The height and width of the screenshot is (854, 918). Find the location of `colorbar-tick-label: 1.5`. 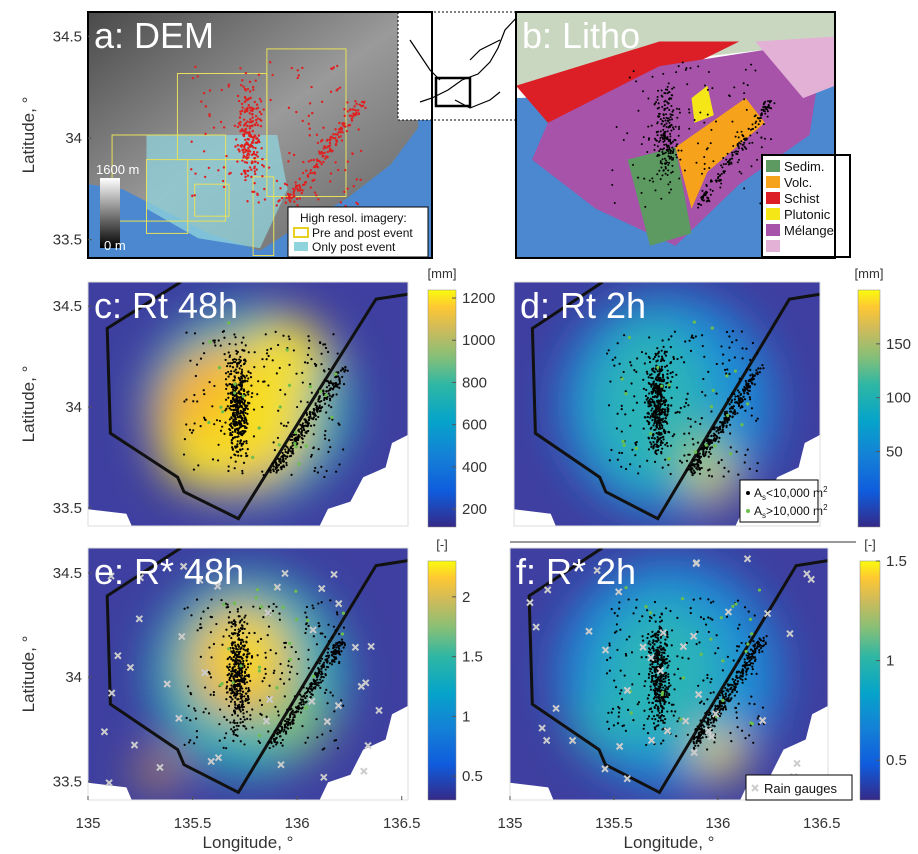

colorbar-tick-label: 1.5 is located at coordinates (896, 561).